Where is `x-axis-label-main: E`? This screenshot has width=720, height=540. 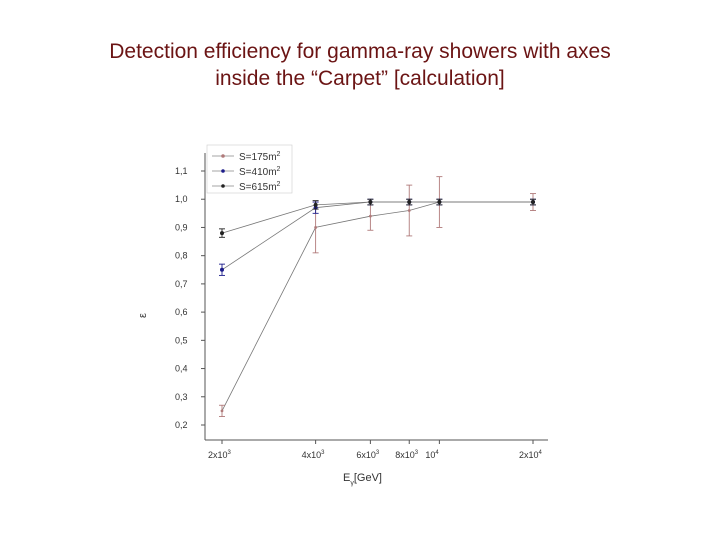 x-axis-label-main: E is located at coordinates (346, 478).